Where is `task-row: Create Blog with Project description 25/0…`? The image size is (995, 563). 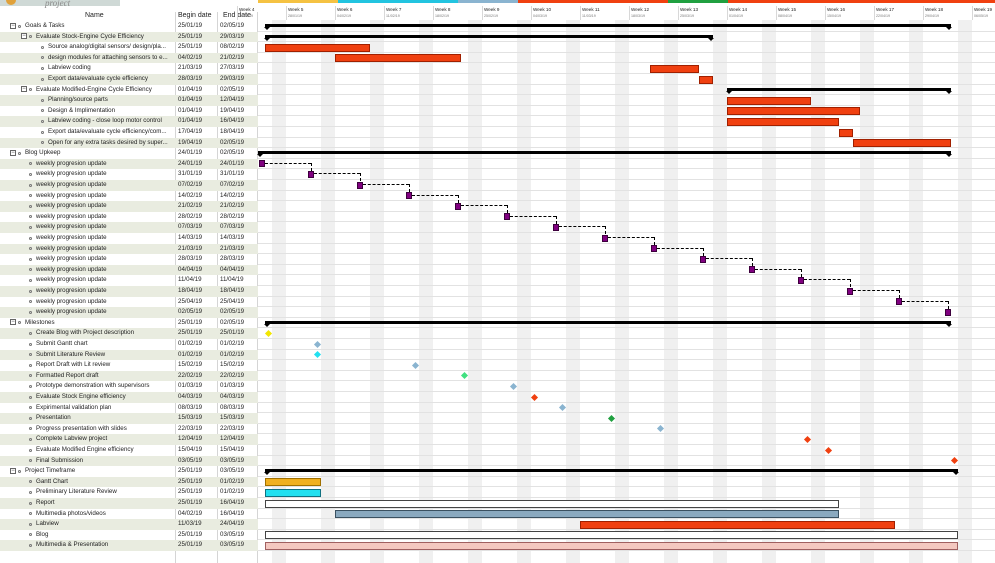
task-row: Create Blog with Project description 25/0… is located at coordinates (497, 333).